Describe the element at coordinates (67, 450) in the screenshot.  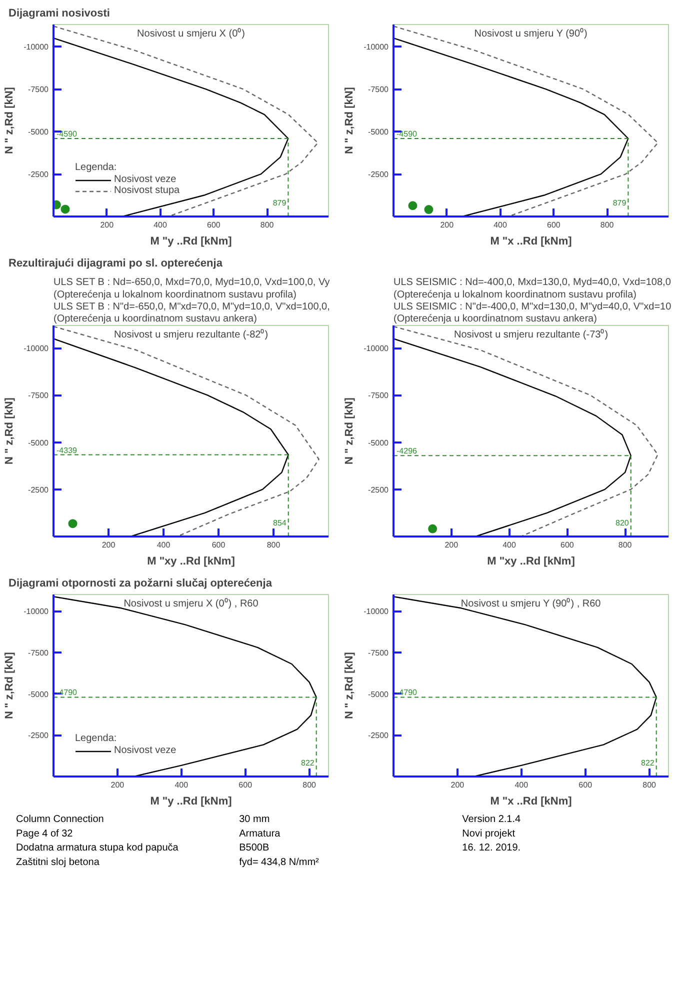
I see `ref-line-label: -4339` at that location.